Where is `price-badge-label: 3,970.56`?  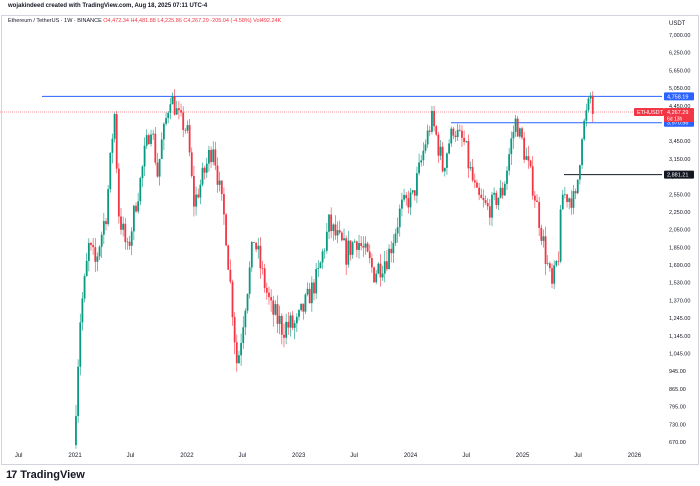
price-badge-label: 3,970.56 is located at coordinates (677, 124).